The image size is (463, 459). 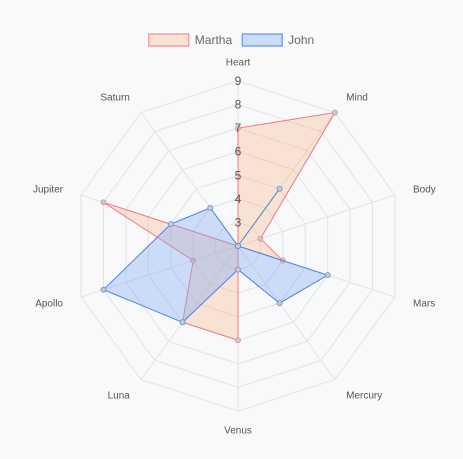 I want to click on axis-label-mercury: Mercury, so click(x=364, y=395).